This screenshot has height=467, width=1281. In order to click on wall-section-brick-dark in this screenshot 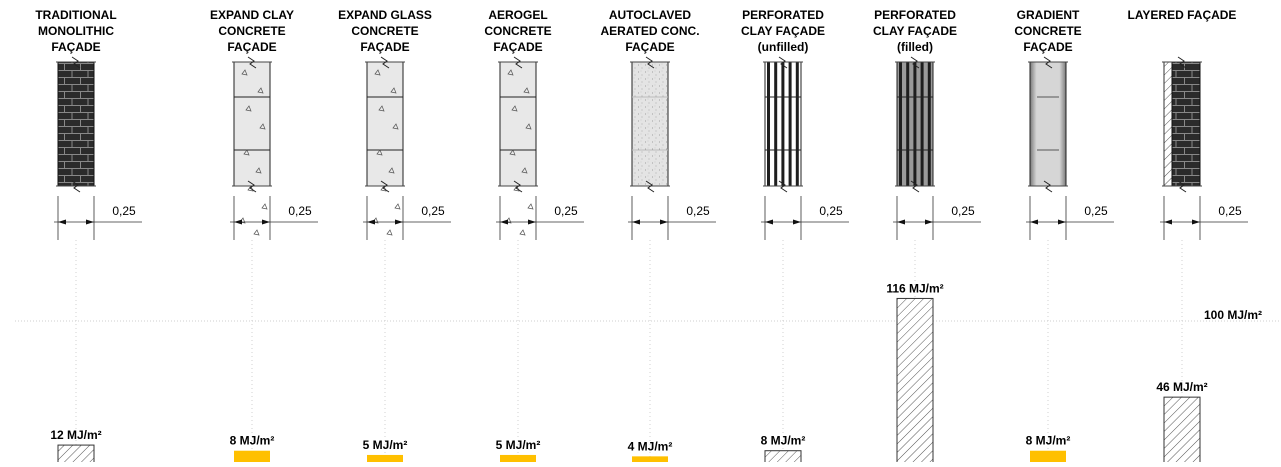, I will do `click(76, 124)`.